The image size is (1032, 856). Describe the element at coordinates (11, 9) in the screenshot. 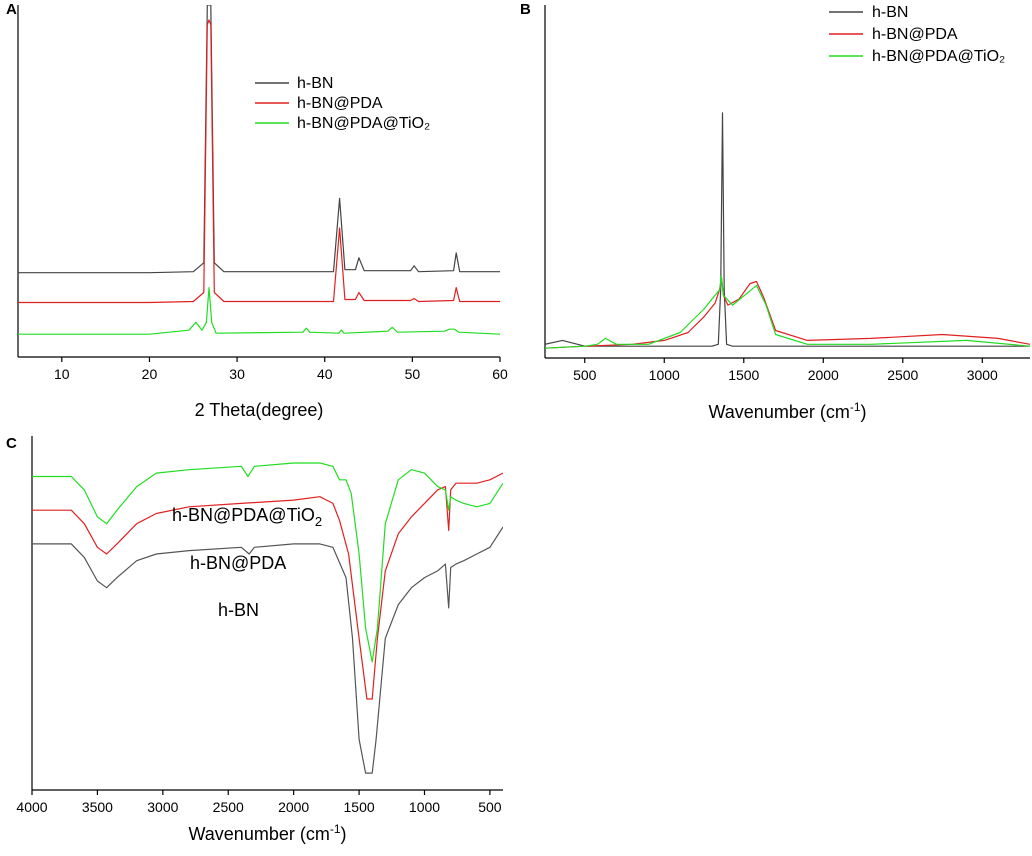

I see `panel-letter: A` at that location.